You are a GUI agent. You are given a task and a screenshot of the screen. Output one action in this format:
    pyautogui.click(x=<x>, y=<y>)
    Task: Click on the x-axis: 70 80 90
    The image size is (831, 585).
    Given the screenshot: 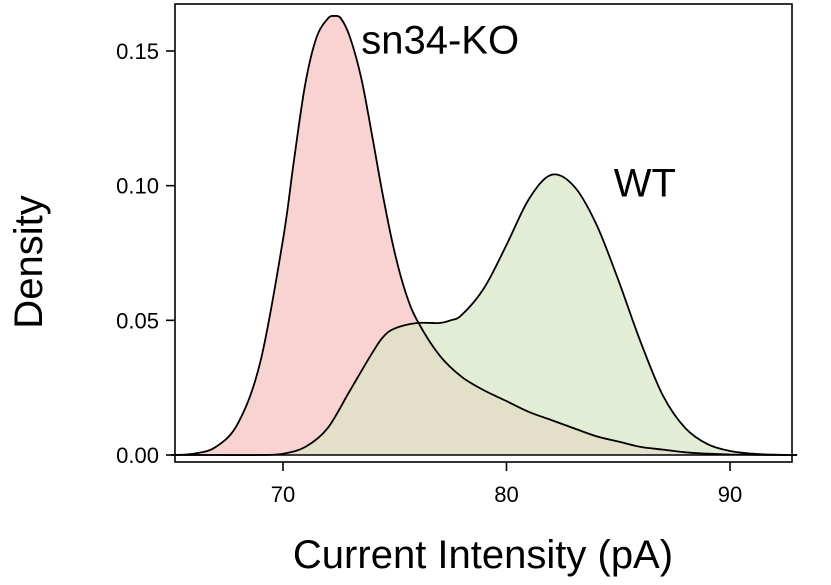 What is the action you would take?
    pyautogui.click(x=506, y=484)
    